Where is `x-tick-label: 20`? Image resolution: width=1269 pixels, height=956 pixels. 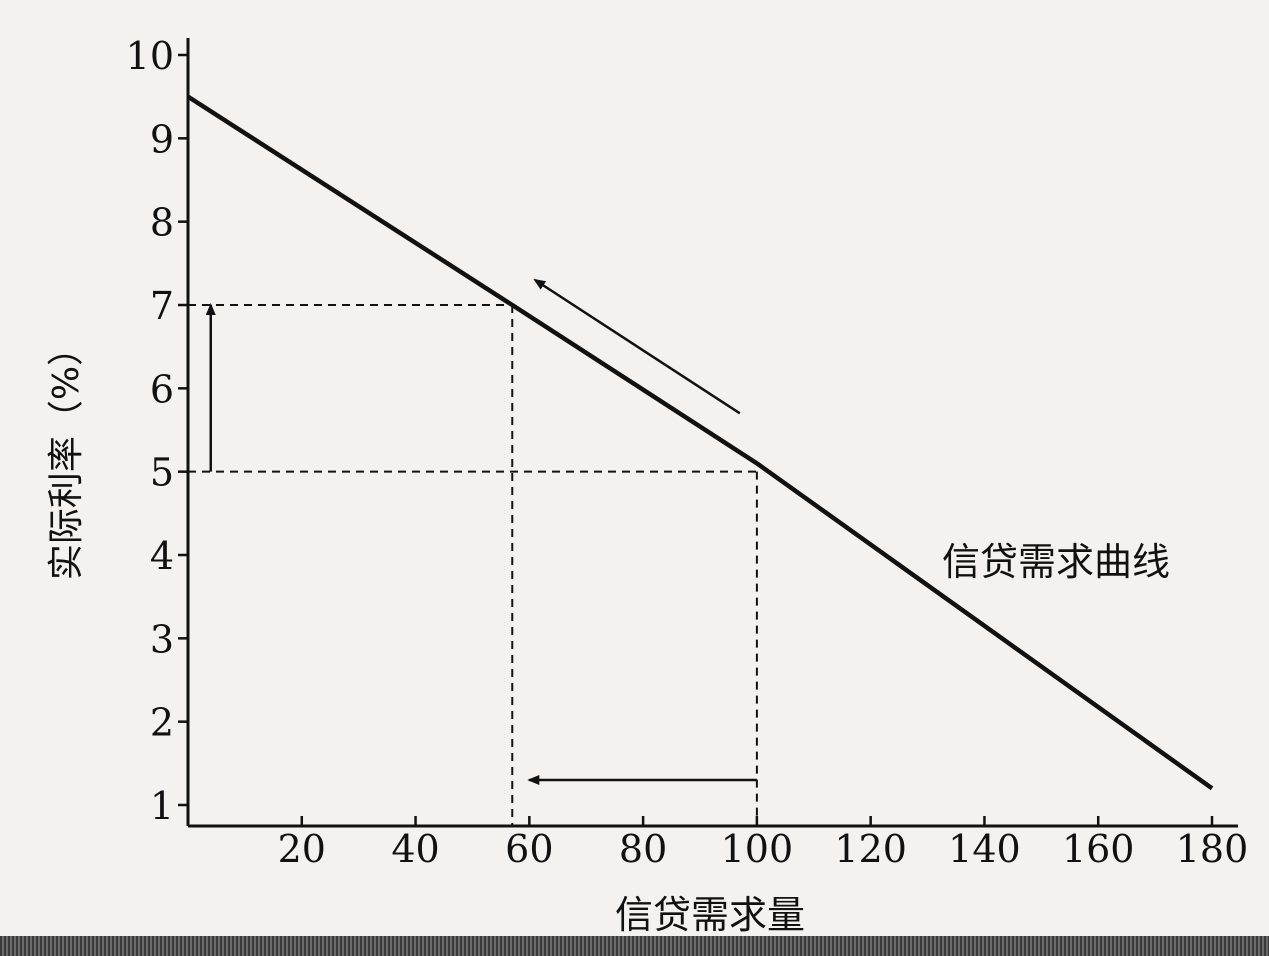
x-tick-label: 20 is located at coordinates (302, 849).